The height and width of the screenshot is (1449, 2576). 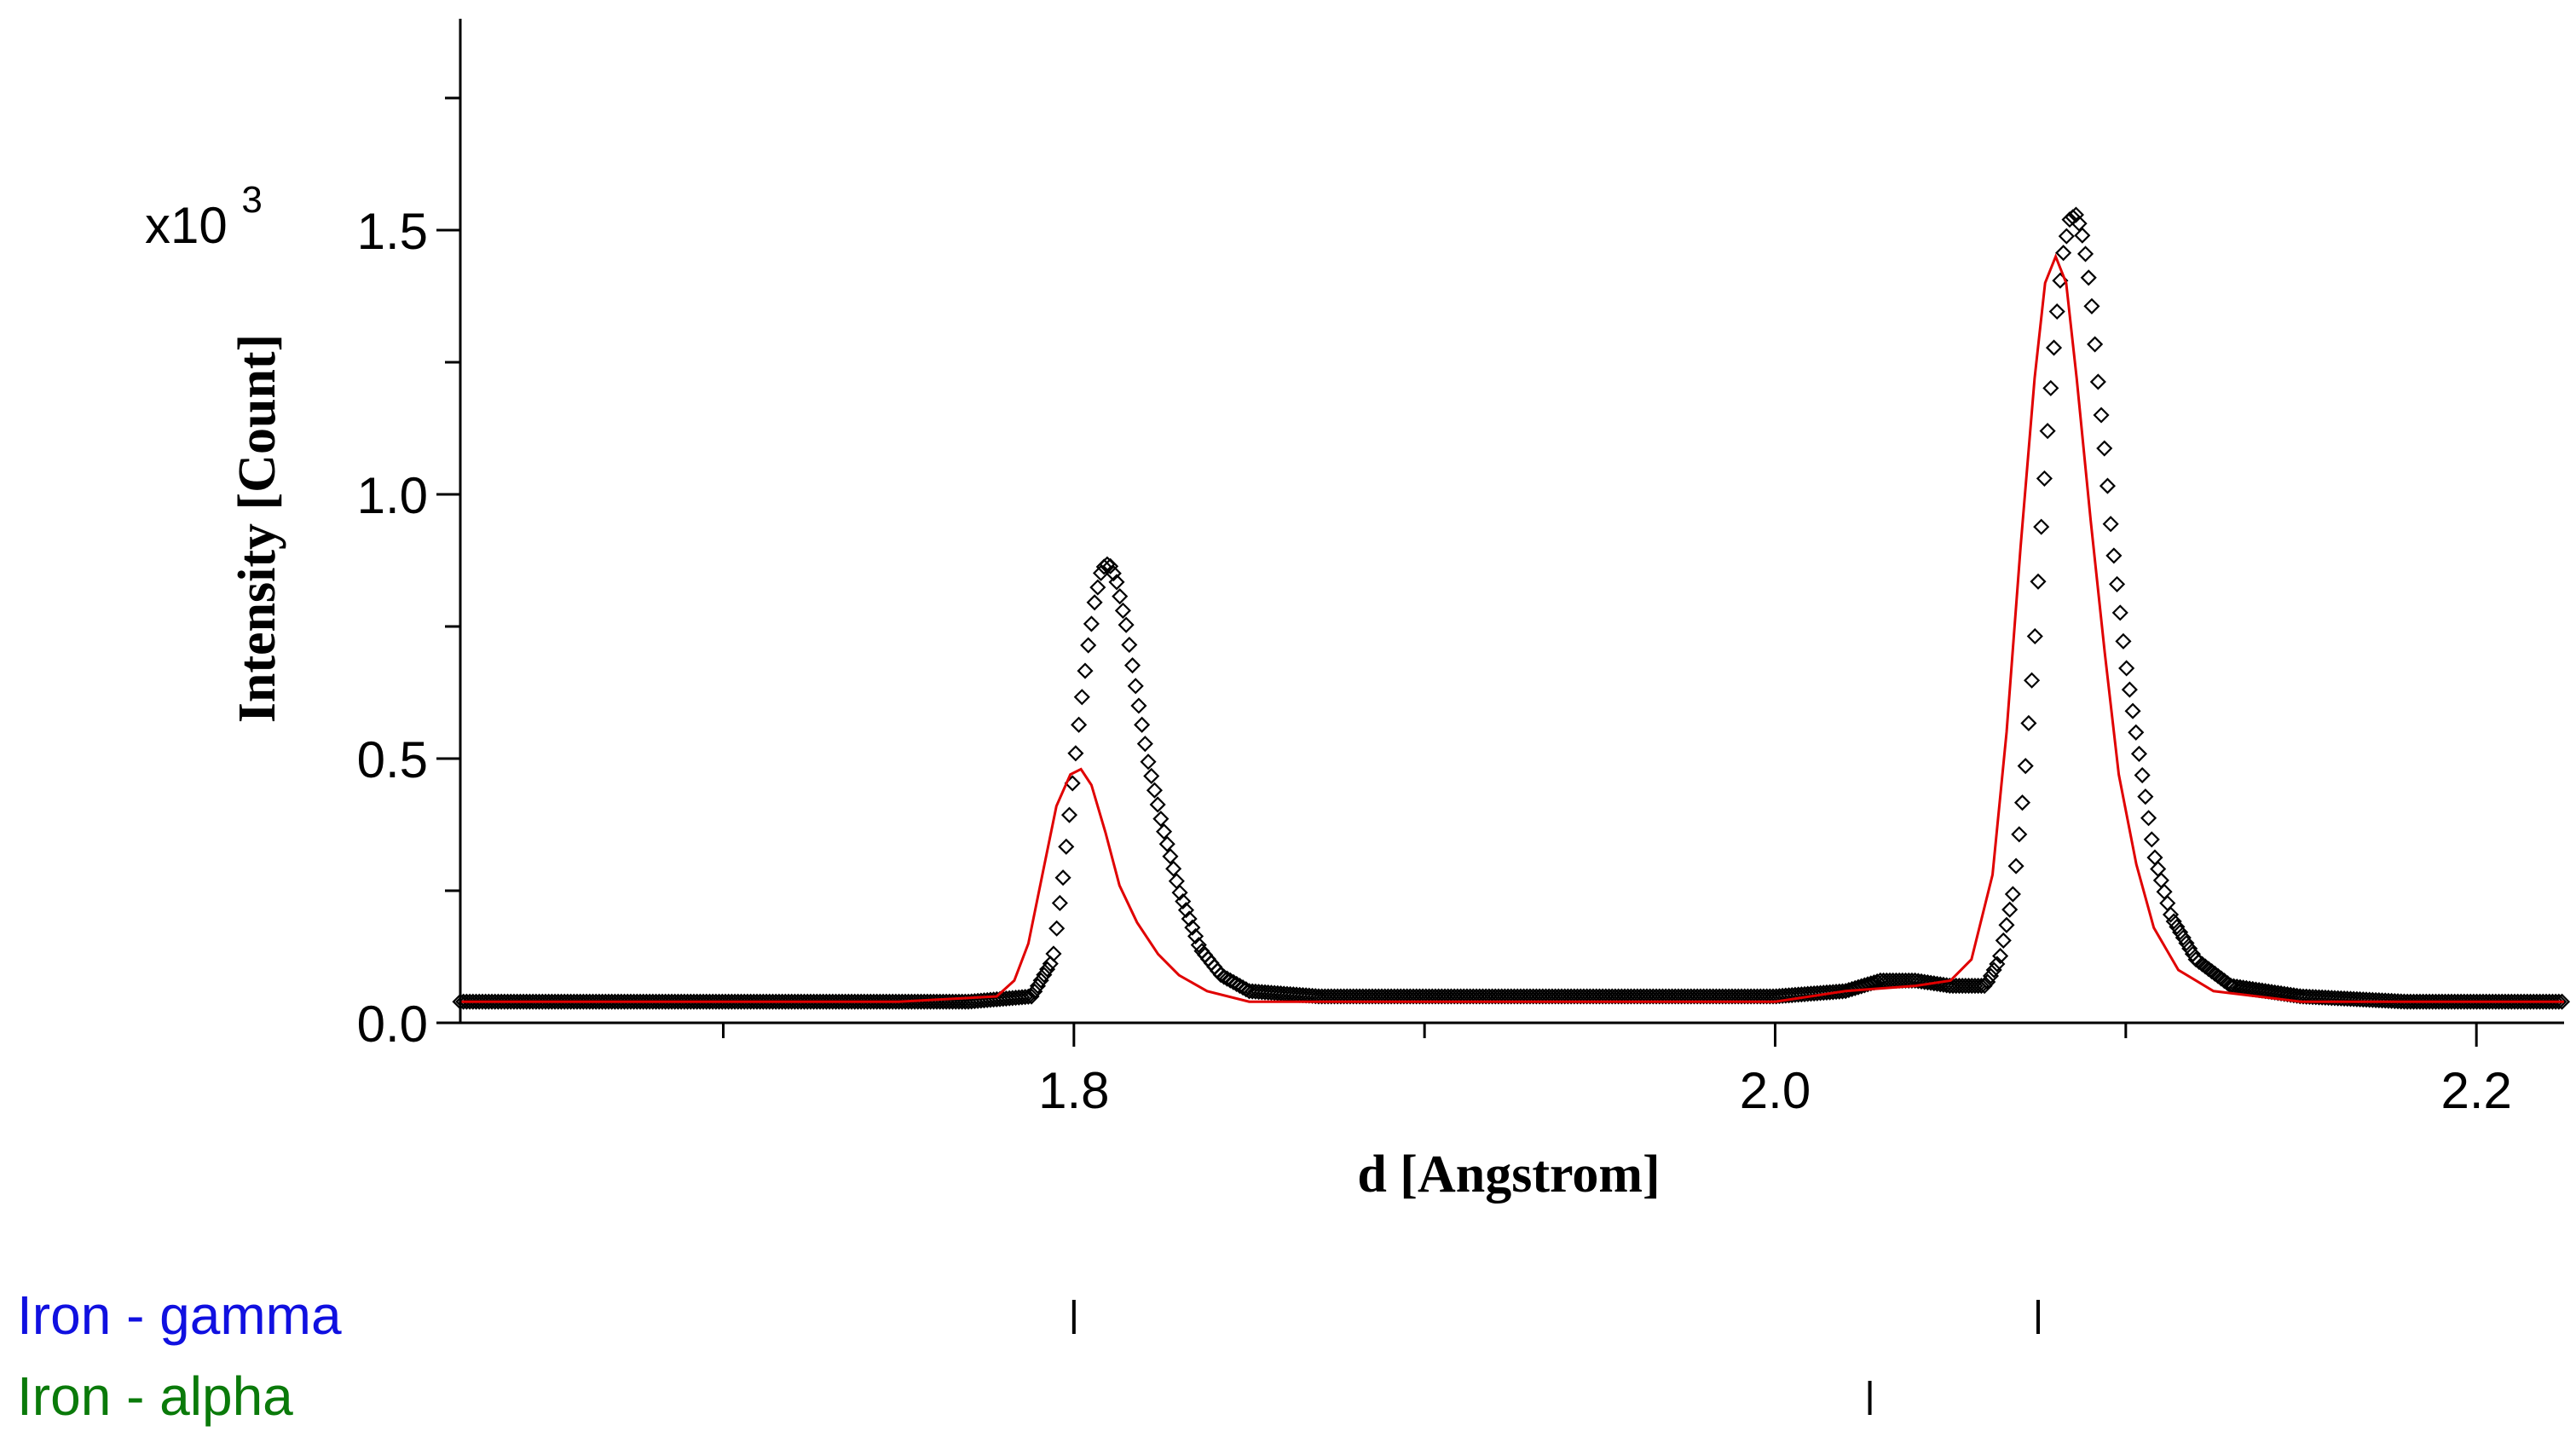 What do you see at coordinates (1028, 1355) in the screenshot?
I see `phase-reflection-rows: Iron - gamma Iron - alpha` at bounding box center [1028, 1355].